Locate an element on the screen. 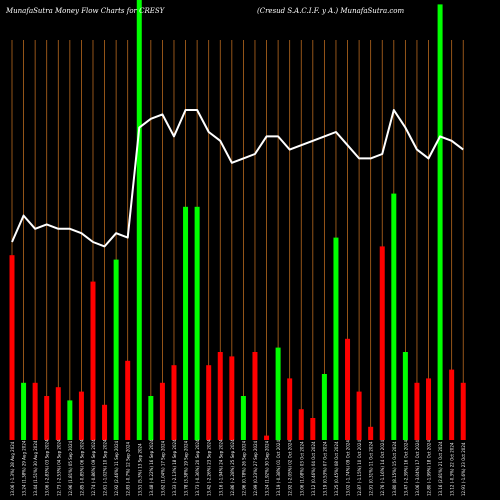  x-tick-label: 12.92 (-2.05%) 02 Oct 2024 is located at coordinates (290, 468).